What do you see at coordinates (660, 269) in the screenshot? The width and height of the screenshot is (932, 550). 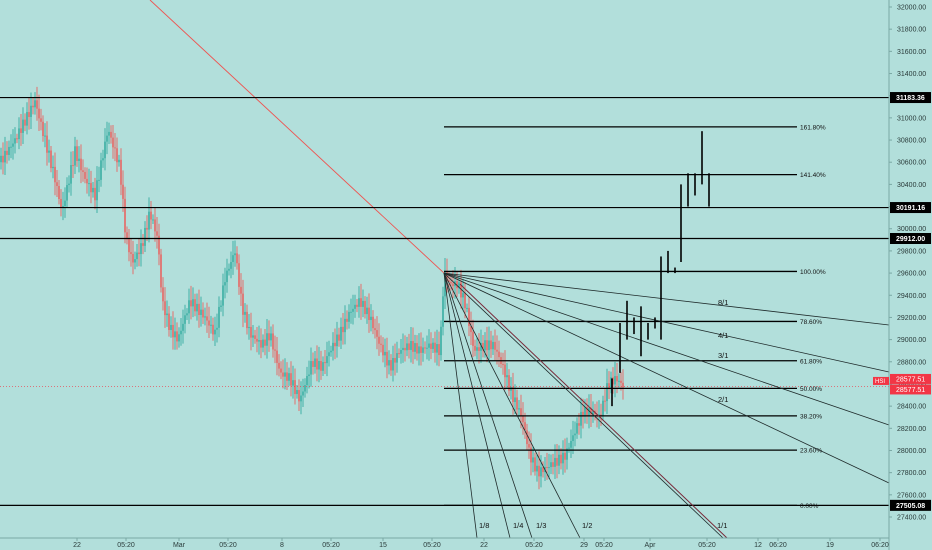 I see `projection-bars` at bounding box center [660, 269].